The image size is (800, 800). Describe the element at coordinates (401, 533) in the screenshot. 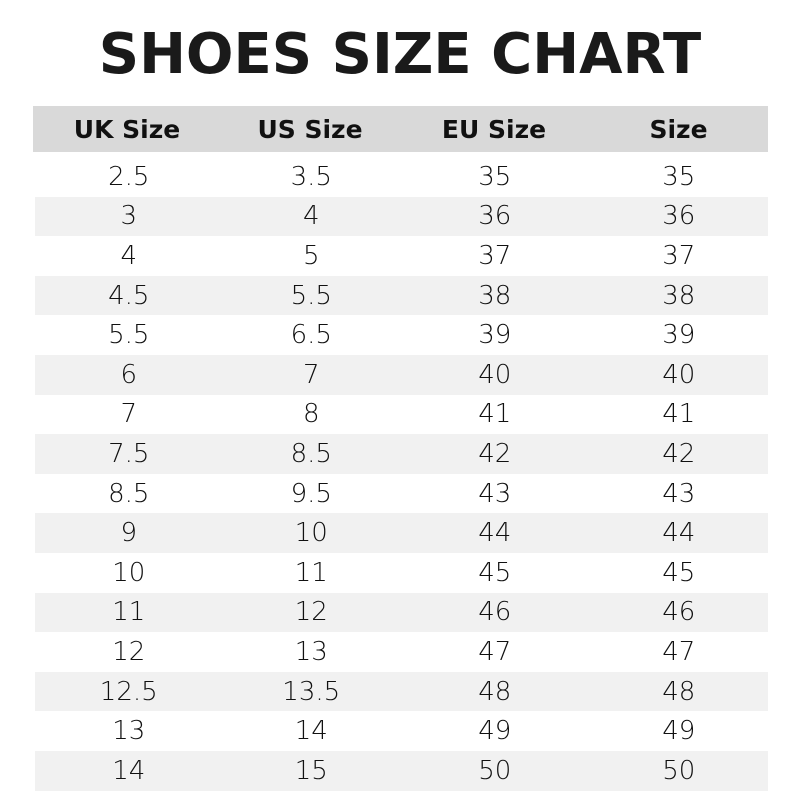

I see `table-row: 9 10 44 44` at that location.